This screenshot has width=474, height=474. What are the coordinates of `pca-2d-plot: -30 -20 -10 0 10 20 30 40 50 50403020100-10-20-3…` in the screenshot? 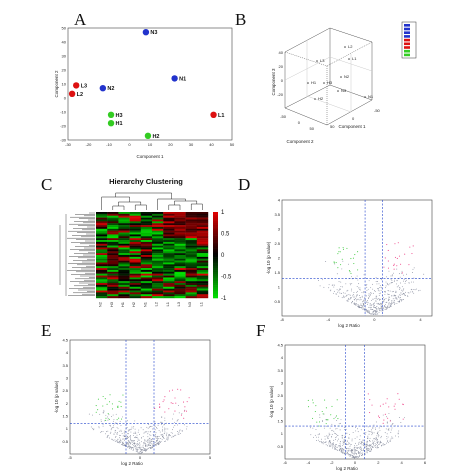 It's located at (144, 93).